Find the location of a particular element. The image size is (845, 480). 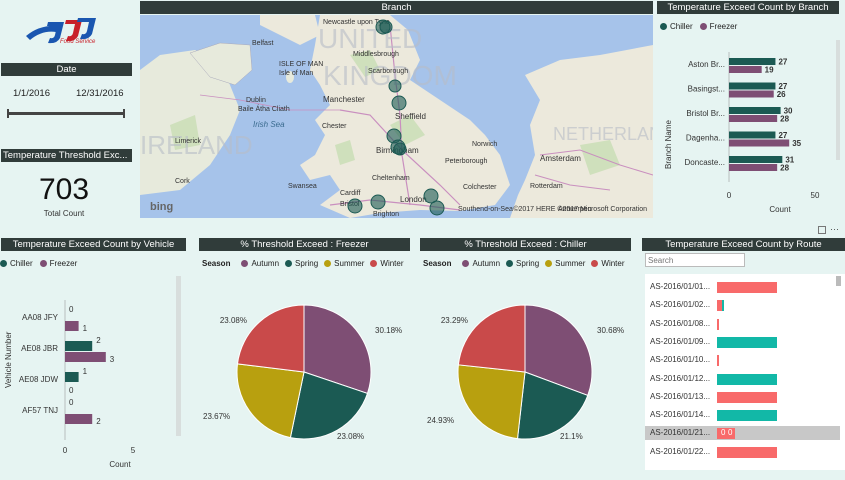

vehicle-data-label: 3 is located at coordinates (112, 359).